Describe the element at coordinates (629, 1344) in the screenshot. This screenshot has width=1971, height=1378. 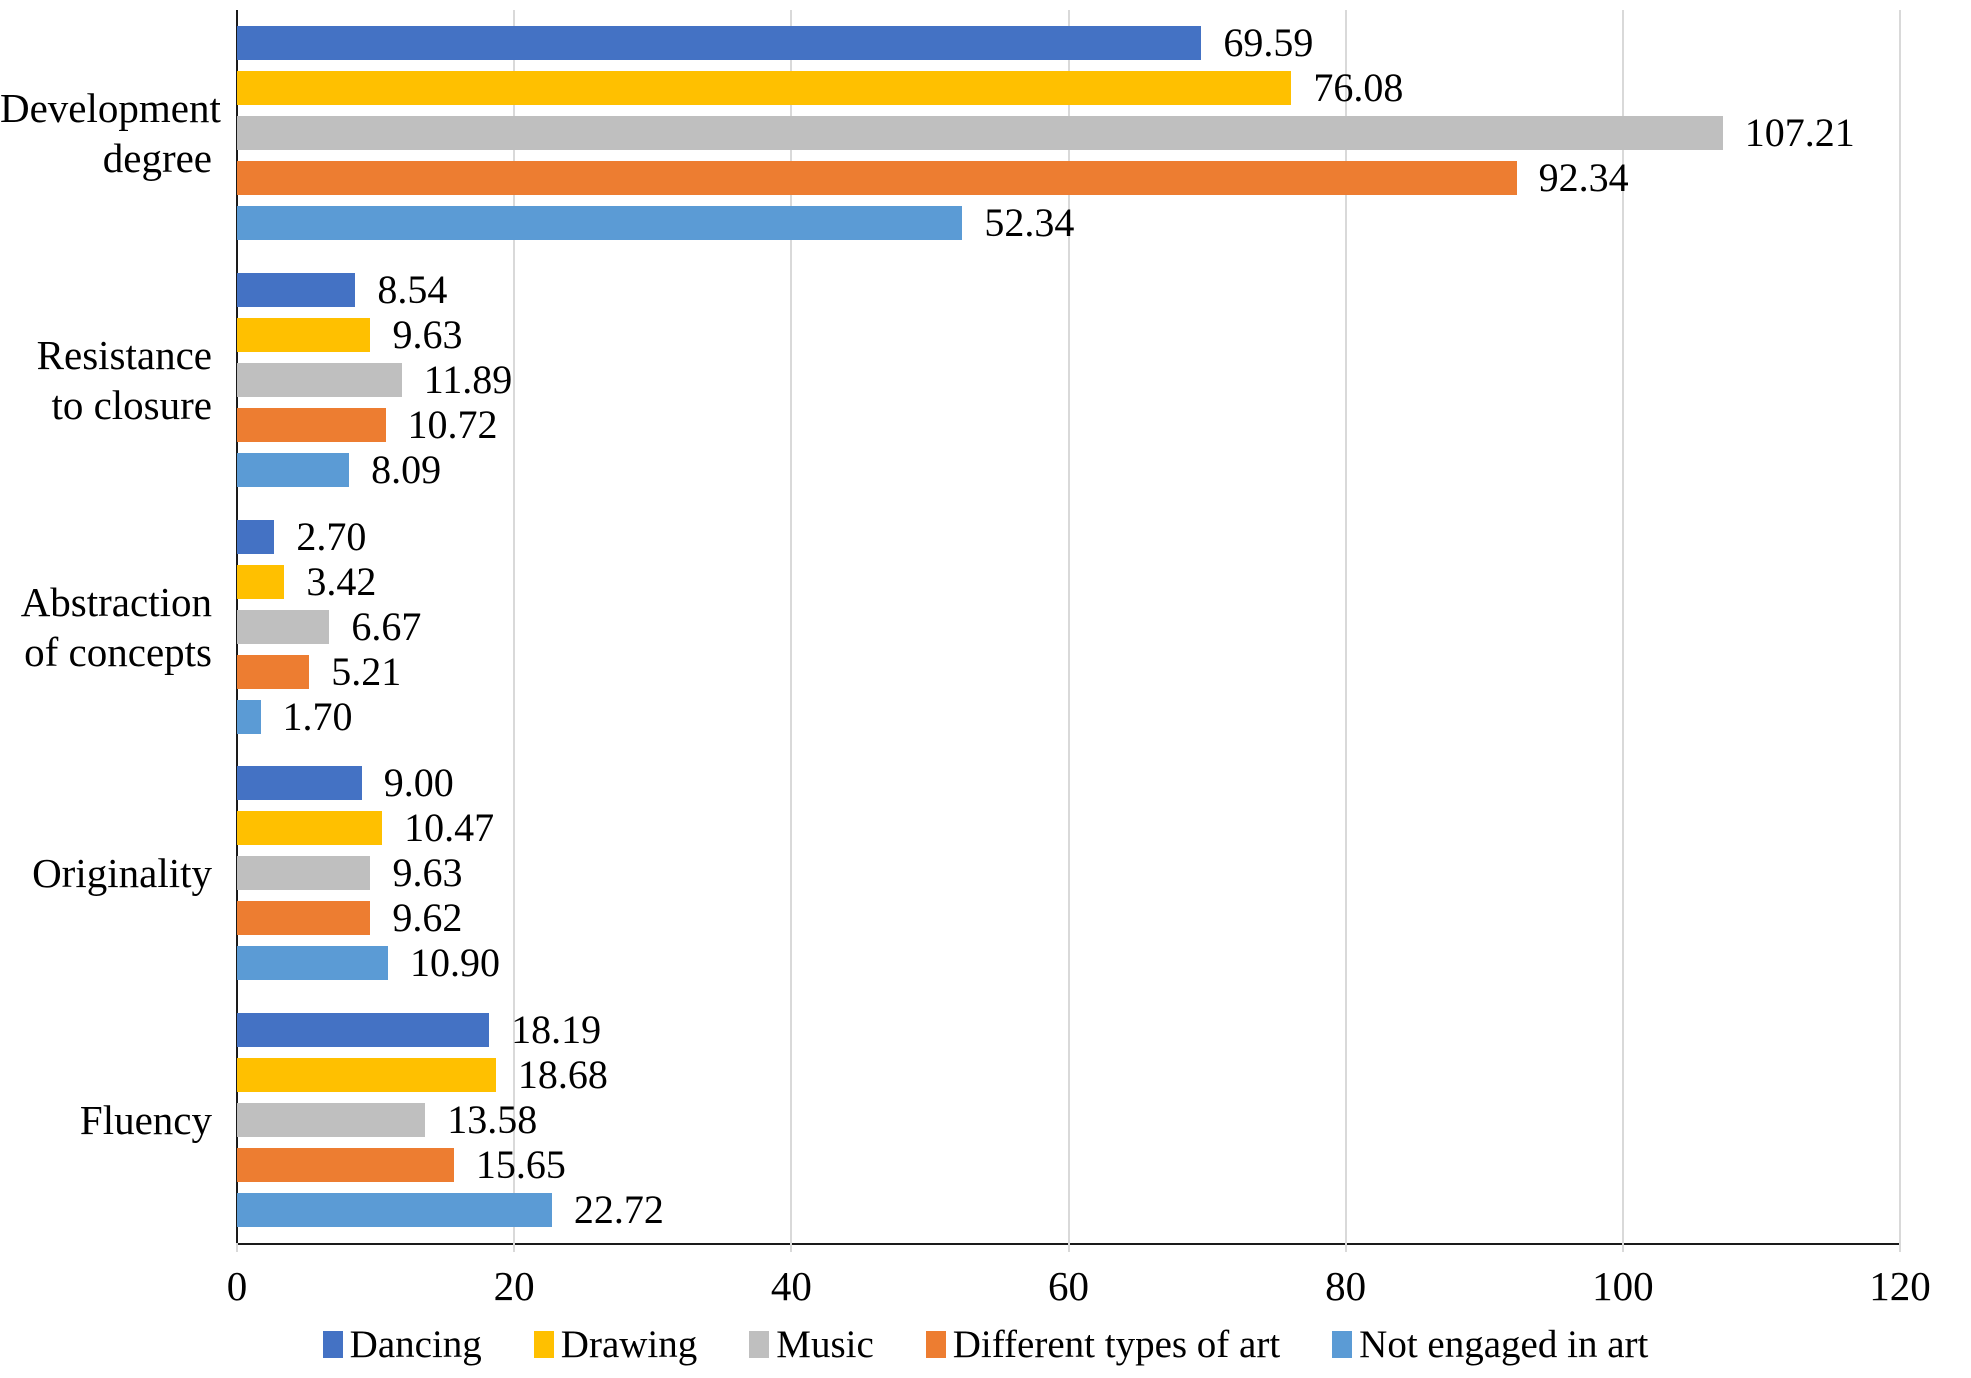
I see `legend-label: Drawing` at that location.